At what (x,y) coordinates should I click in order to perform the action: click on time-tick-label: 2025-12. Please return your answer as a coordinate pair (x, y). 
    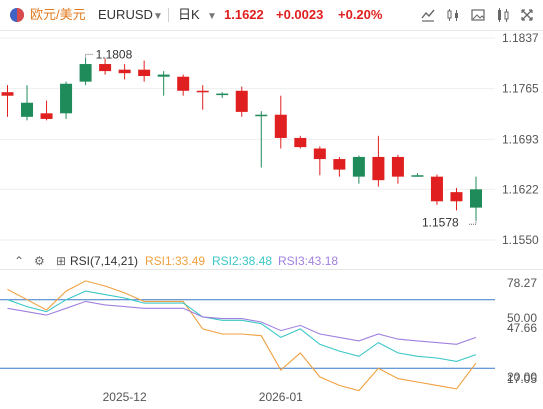
    Looking at the image, I should click on (125, 397).